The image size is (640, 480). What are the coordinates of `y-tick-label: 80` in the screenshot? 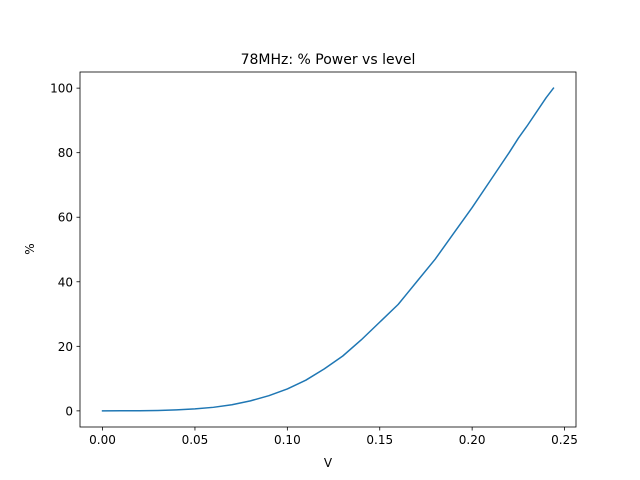 It's located at (65, 153).